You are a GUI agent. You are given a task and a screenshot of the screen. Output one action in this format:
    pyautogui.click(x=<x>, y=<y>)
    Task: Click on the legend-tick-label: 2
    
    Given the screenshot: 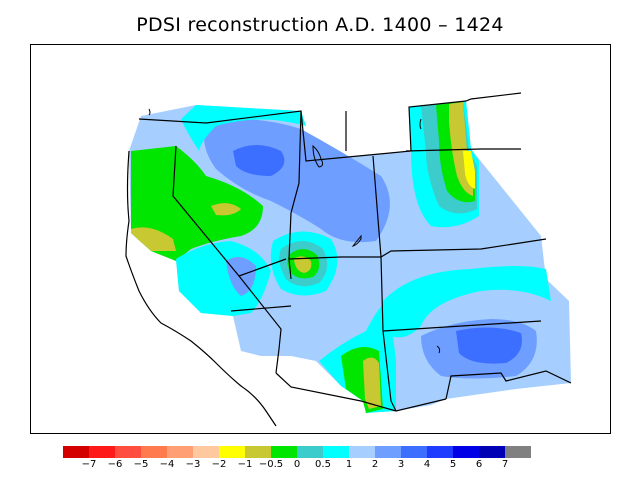 What is the action you would take?
    pyautogui.click(x=375, y=464)
    